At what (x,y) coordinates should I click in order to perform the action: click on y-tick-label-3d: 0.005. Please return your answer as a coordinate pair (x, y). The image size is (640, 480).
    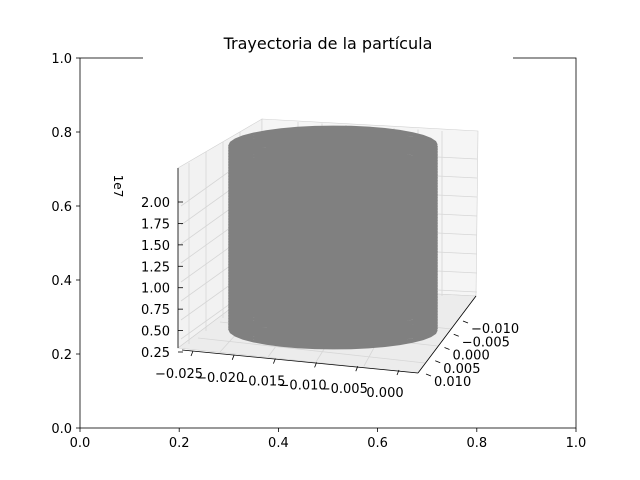
    Looking at the image, I should click on (461, 369).